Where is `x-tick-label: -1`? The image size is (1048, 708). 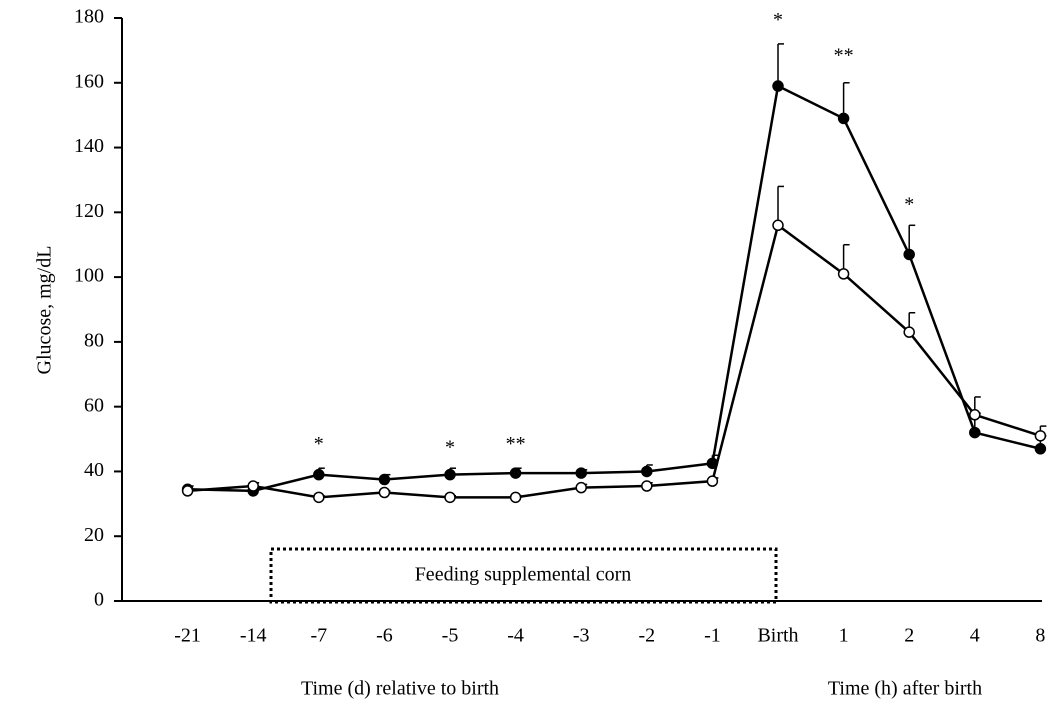 x-tick-label: -1 is located at coordinates (712, 636).